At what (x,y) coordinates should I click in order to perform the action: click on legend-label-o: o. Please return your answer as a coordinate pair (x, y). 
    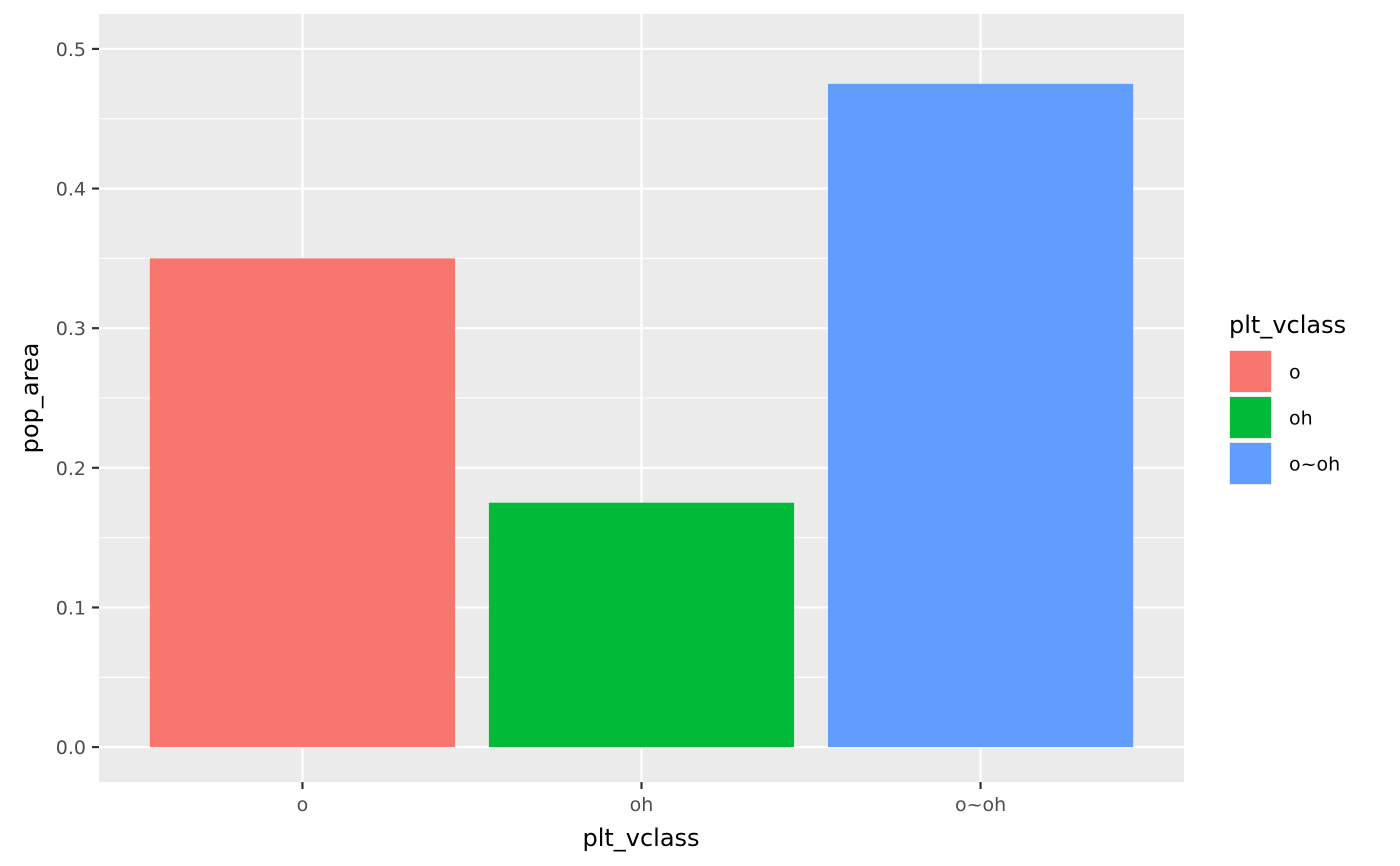
    Looking at the image, I should click on (1295, 373).